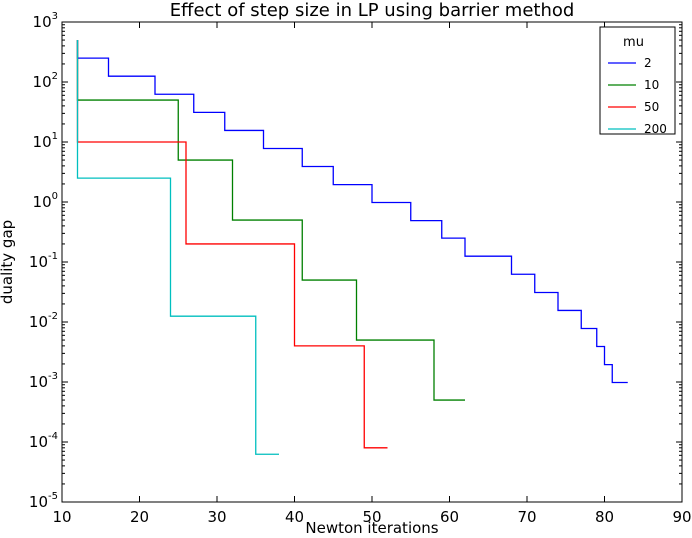 Image resolution: width=692 pixels, height=538 pixels. I want to click on x-tick-label: 90, so click(681, 517).